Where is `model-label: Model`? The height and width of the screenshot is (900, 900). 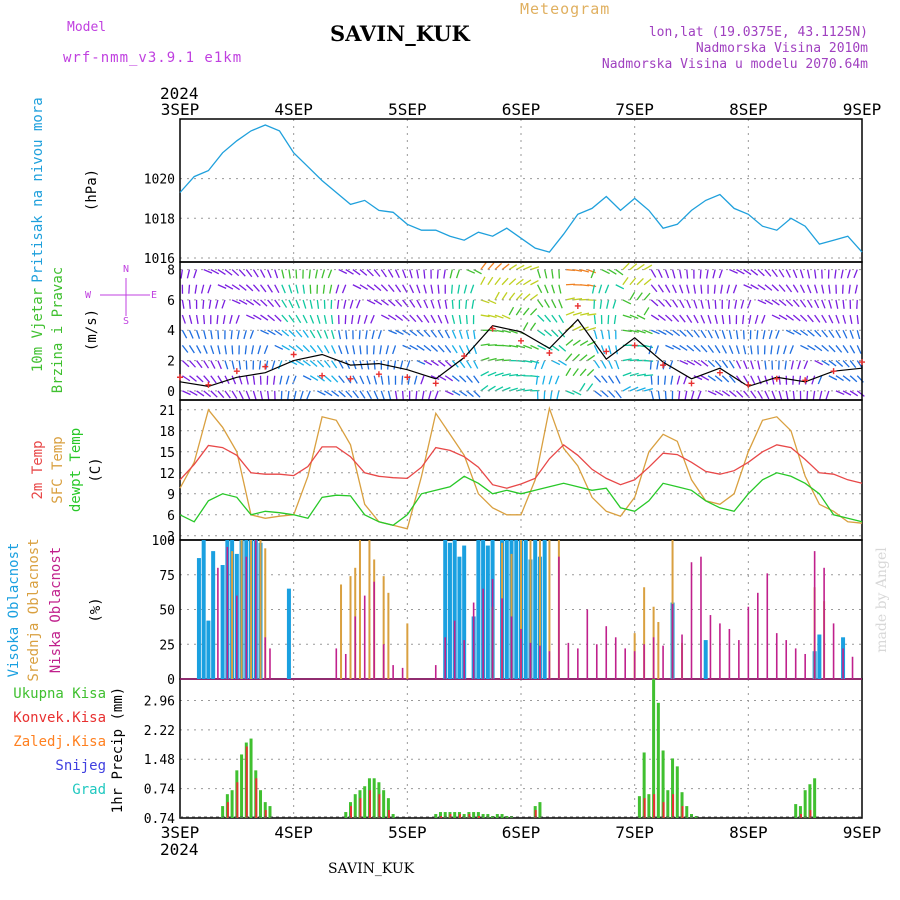
model-label: Model is located at coordinates (87, 27).